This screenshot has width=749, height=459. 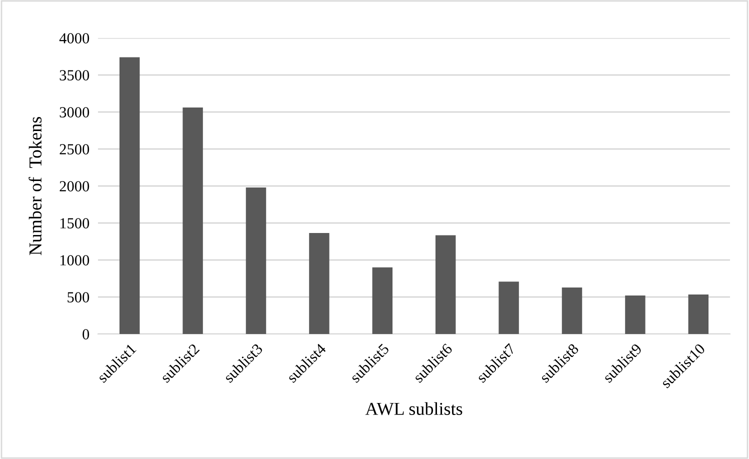 I want to click on y-tick-label: 0, so click(x=86, y=334).